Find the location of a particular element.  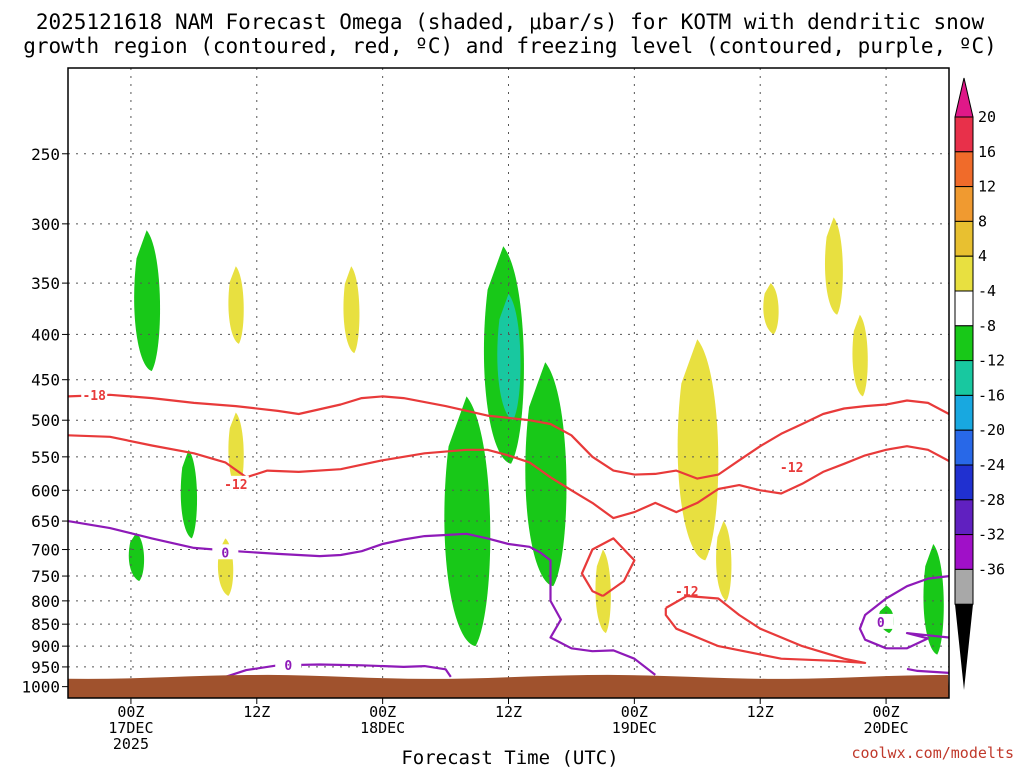

y-tick-label-500: 500 is located at coordinates (45, 420).